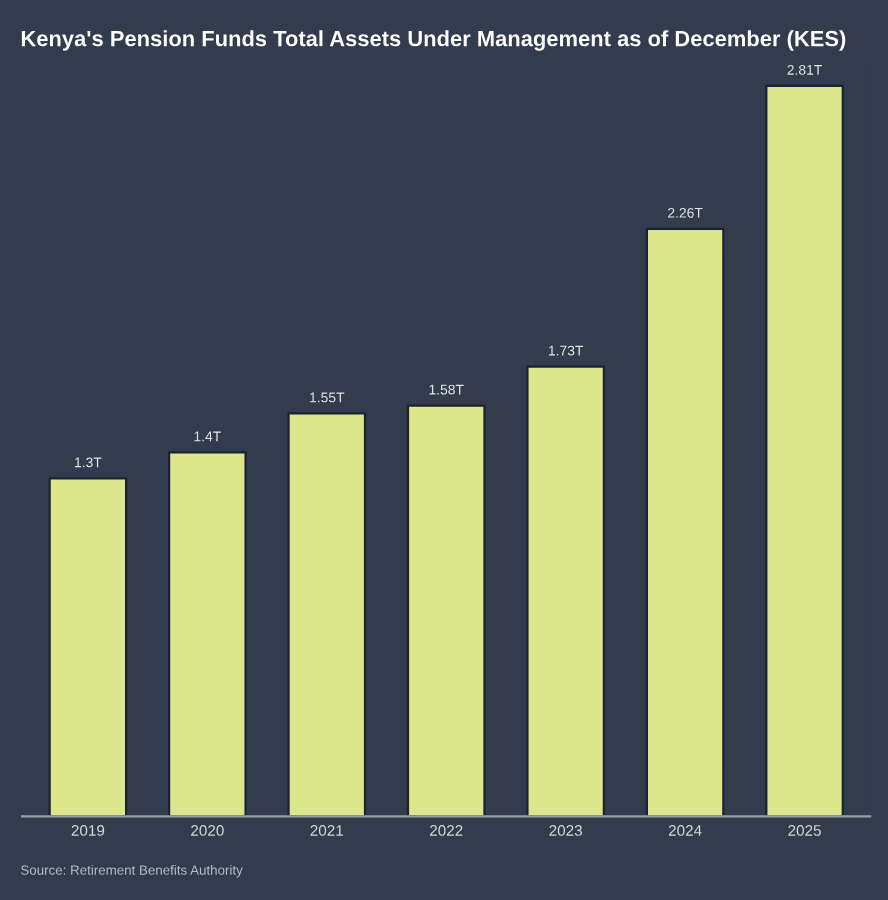 This screenshot has width=888, height=900. I want to click on chart-title: Kenya's Pension Funds Total Assets Under Management as of December (KES), so click(433, 40).